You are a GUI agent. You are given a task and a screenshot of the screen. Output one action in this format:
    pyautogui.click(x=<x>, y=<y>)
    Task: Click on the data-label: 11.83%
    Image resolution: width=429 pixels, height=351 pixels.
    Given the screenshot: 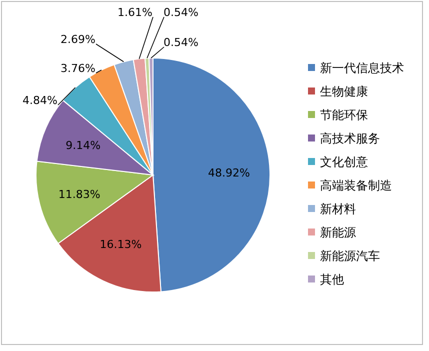 What is the action you would take?
    pyautogui.click(x=79, y=195)
    